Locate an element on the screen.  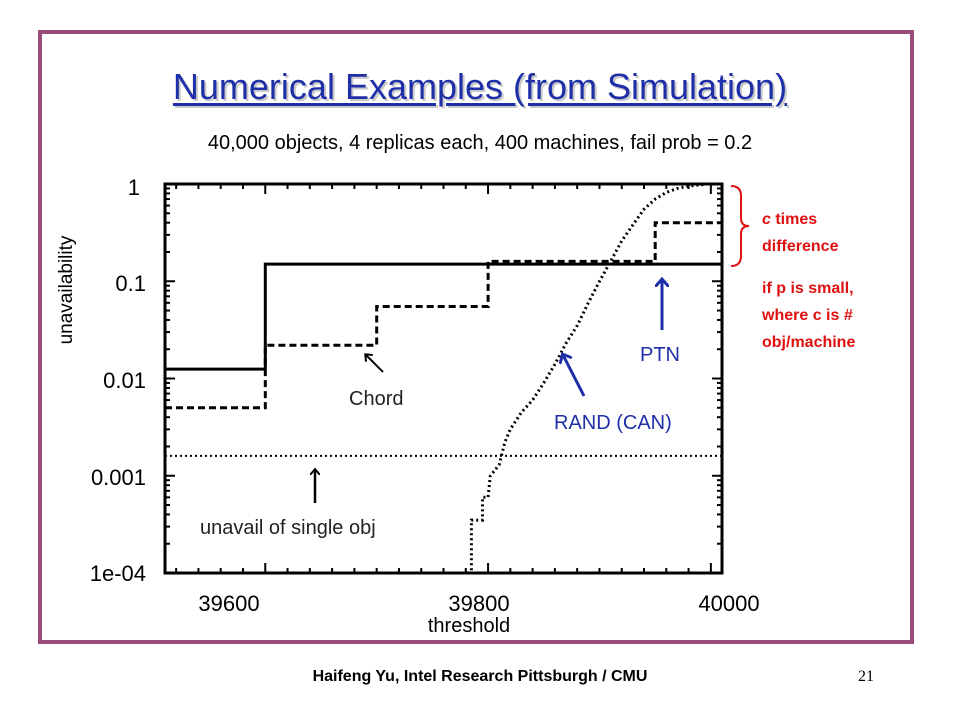
slide-title: Numerical Examples (from Simulation) is located at coordinates (480, 86).